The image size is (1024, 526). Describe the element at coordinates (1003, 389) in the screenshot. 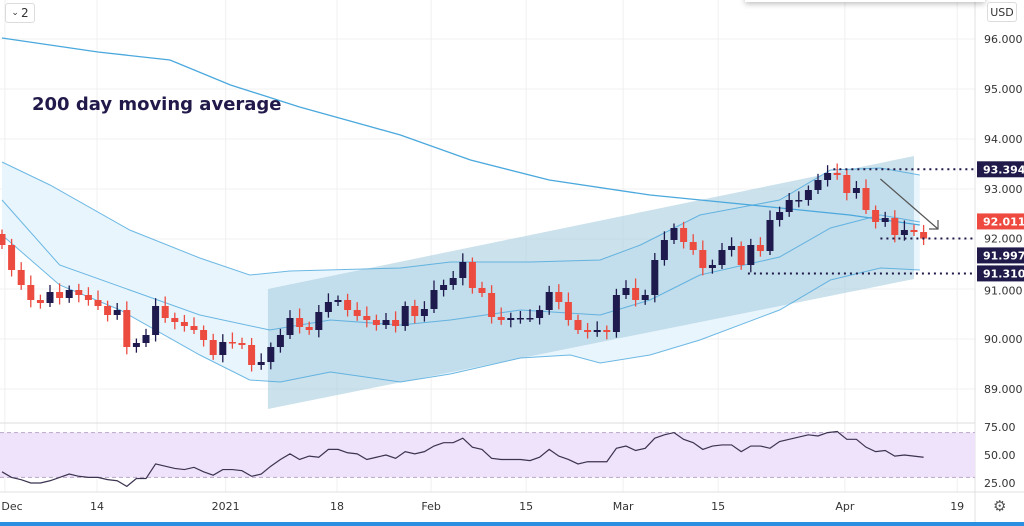

I see `y-tick-label: 89.000` at that location.